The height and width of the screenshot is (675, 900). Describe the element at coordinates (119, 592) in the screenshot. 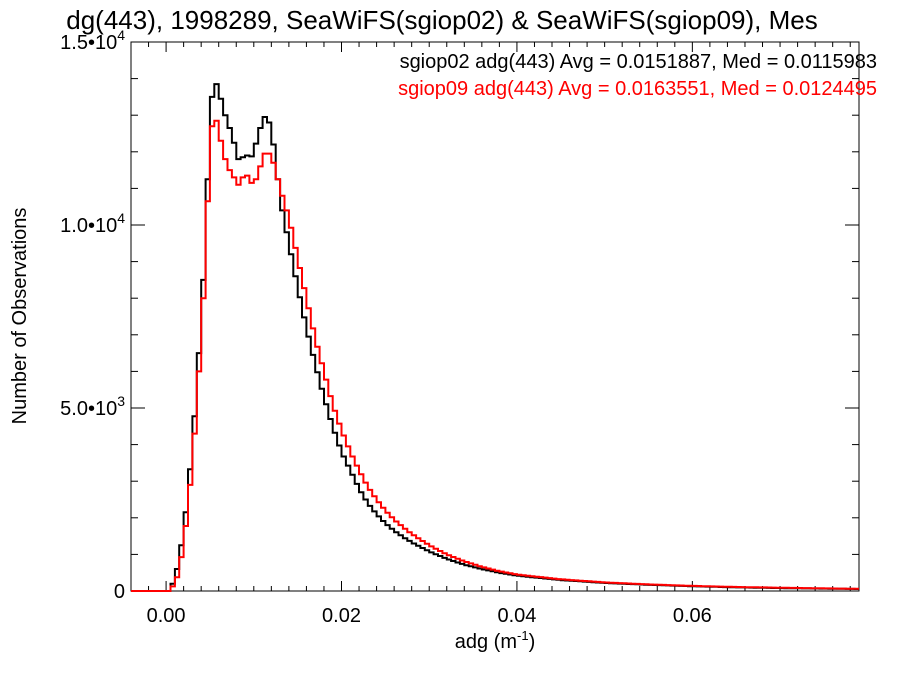

I see `y-tick-label: 0` at that location.